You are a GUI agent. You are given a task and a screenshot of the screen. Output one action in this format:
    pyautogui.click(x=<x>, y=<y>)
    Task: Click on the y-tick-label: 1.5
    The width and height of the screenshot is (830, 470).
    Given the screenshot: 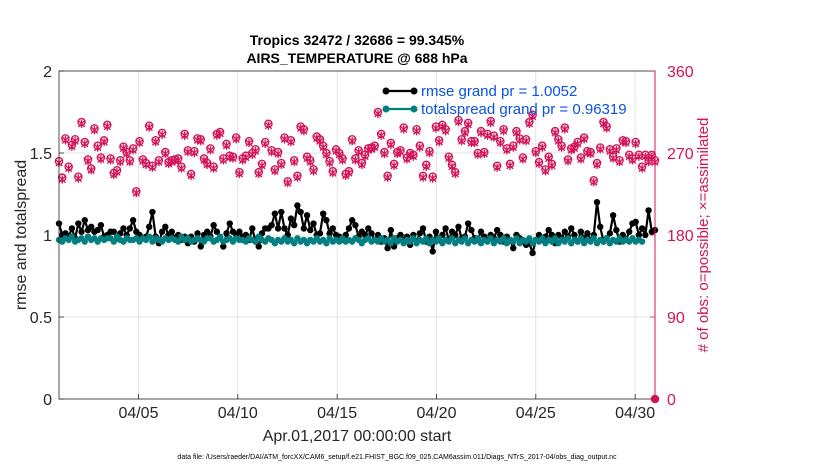 What is the action you would take?
    pyautogui.click(x=41, y=154)
    